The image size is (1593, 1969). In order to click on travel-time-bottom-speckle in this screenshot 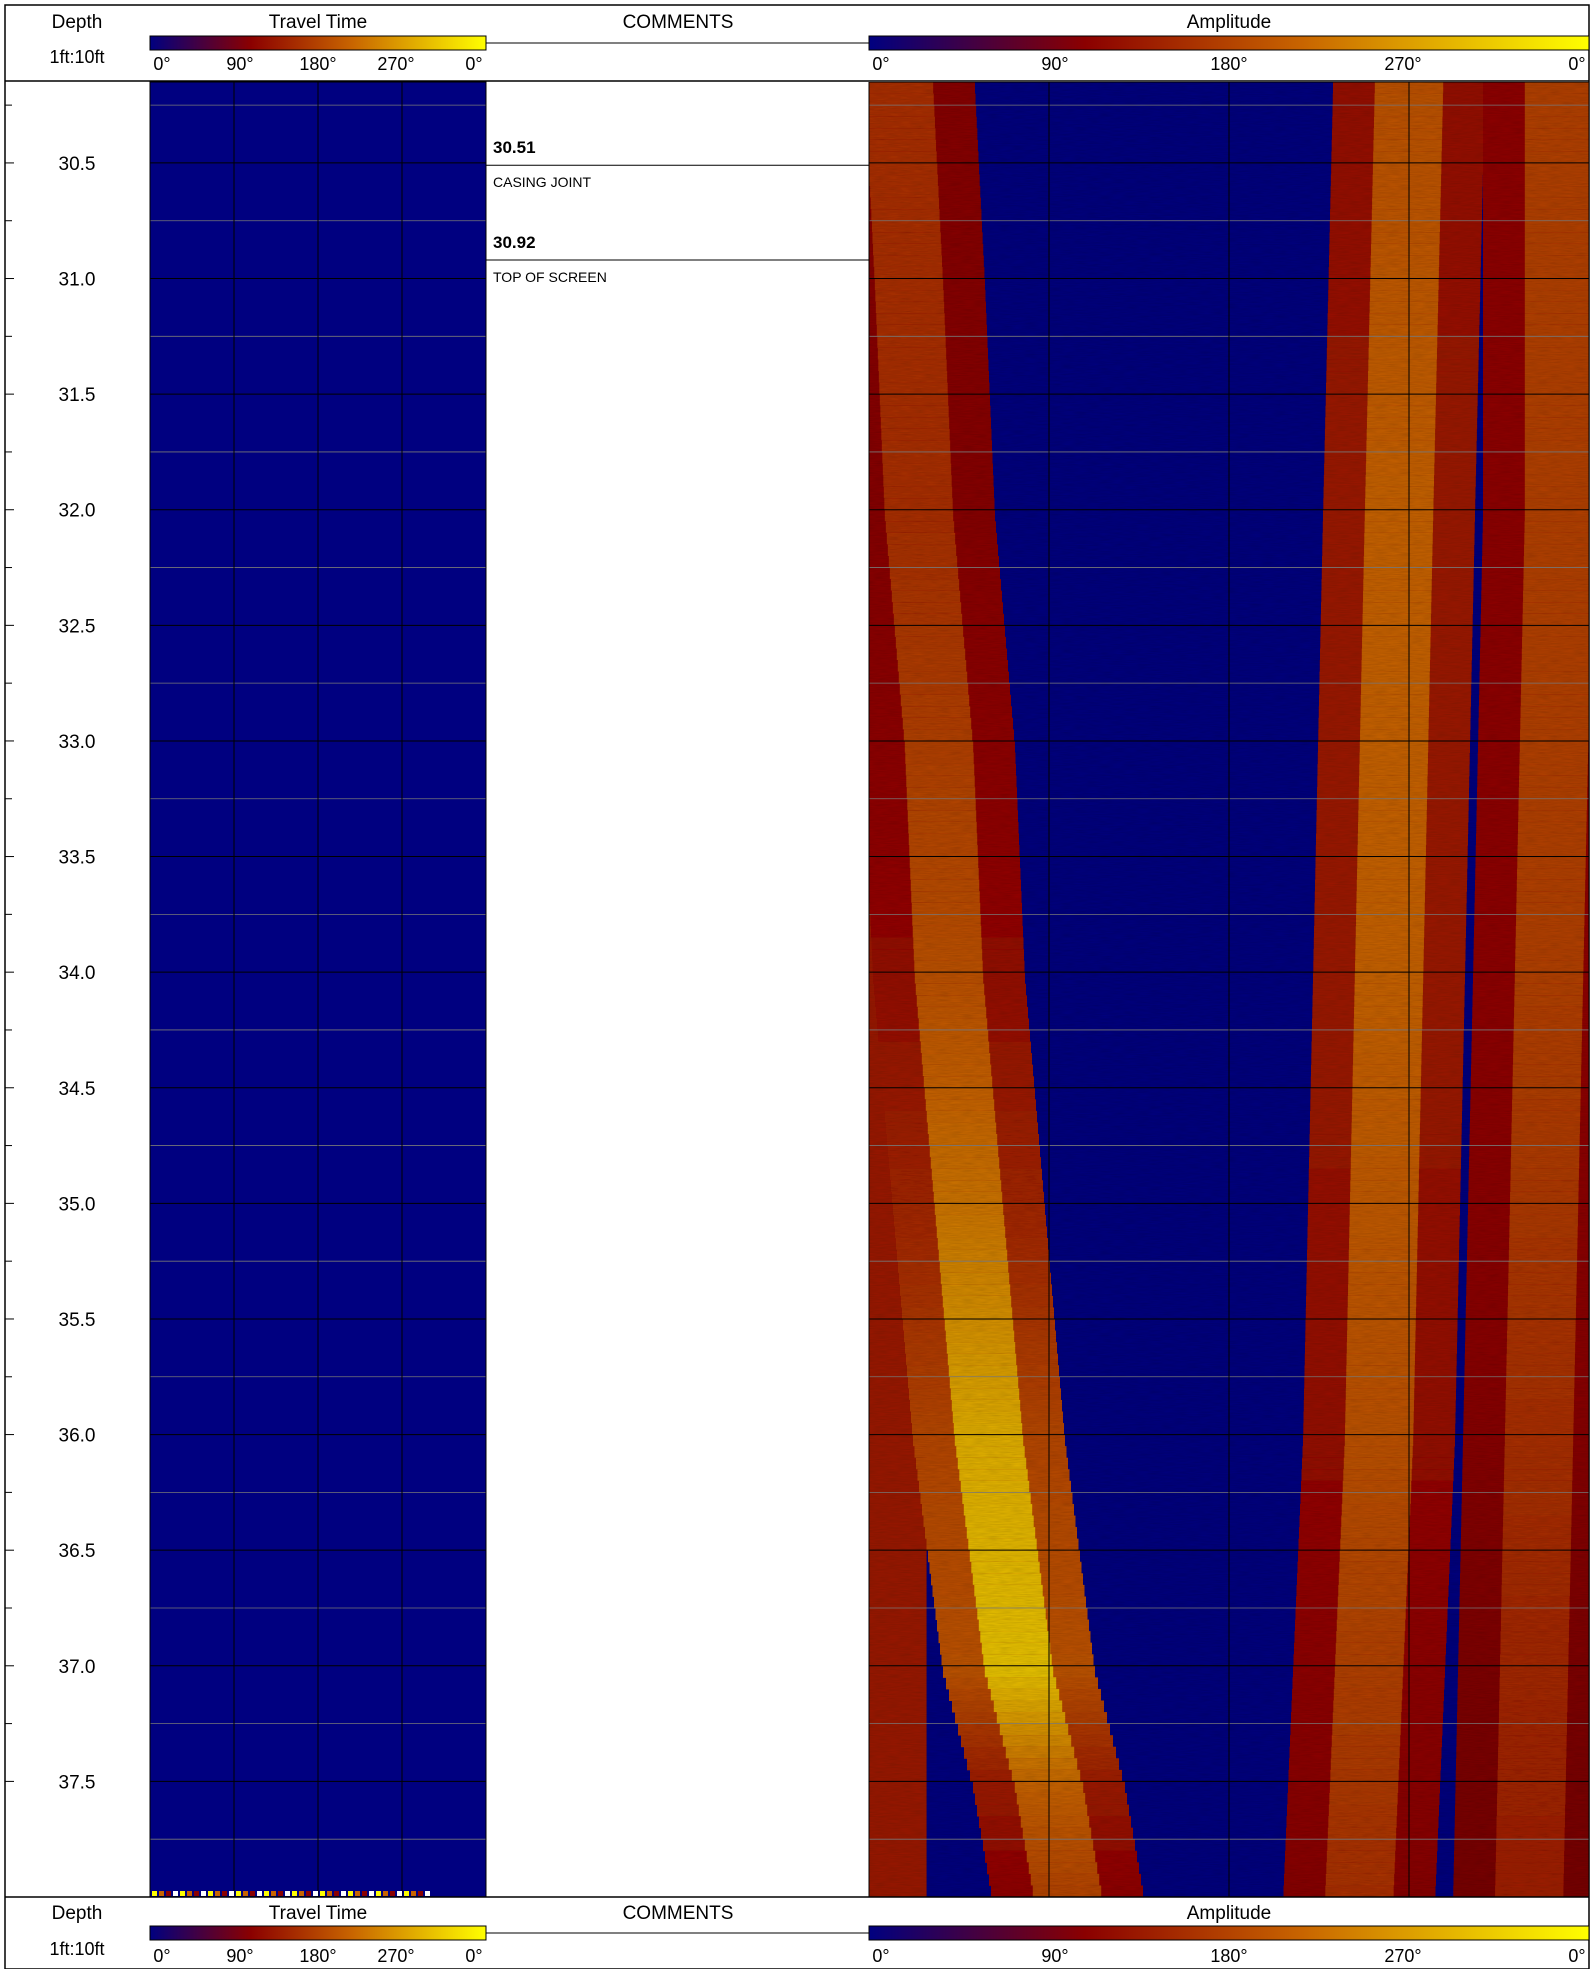, I will do `click(291, 1893)`.